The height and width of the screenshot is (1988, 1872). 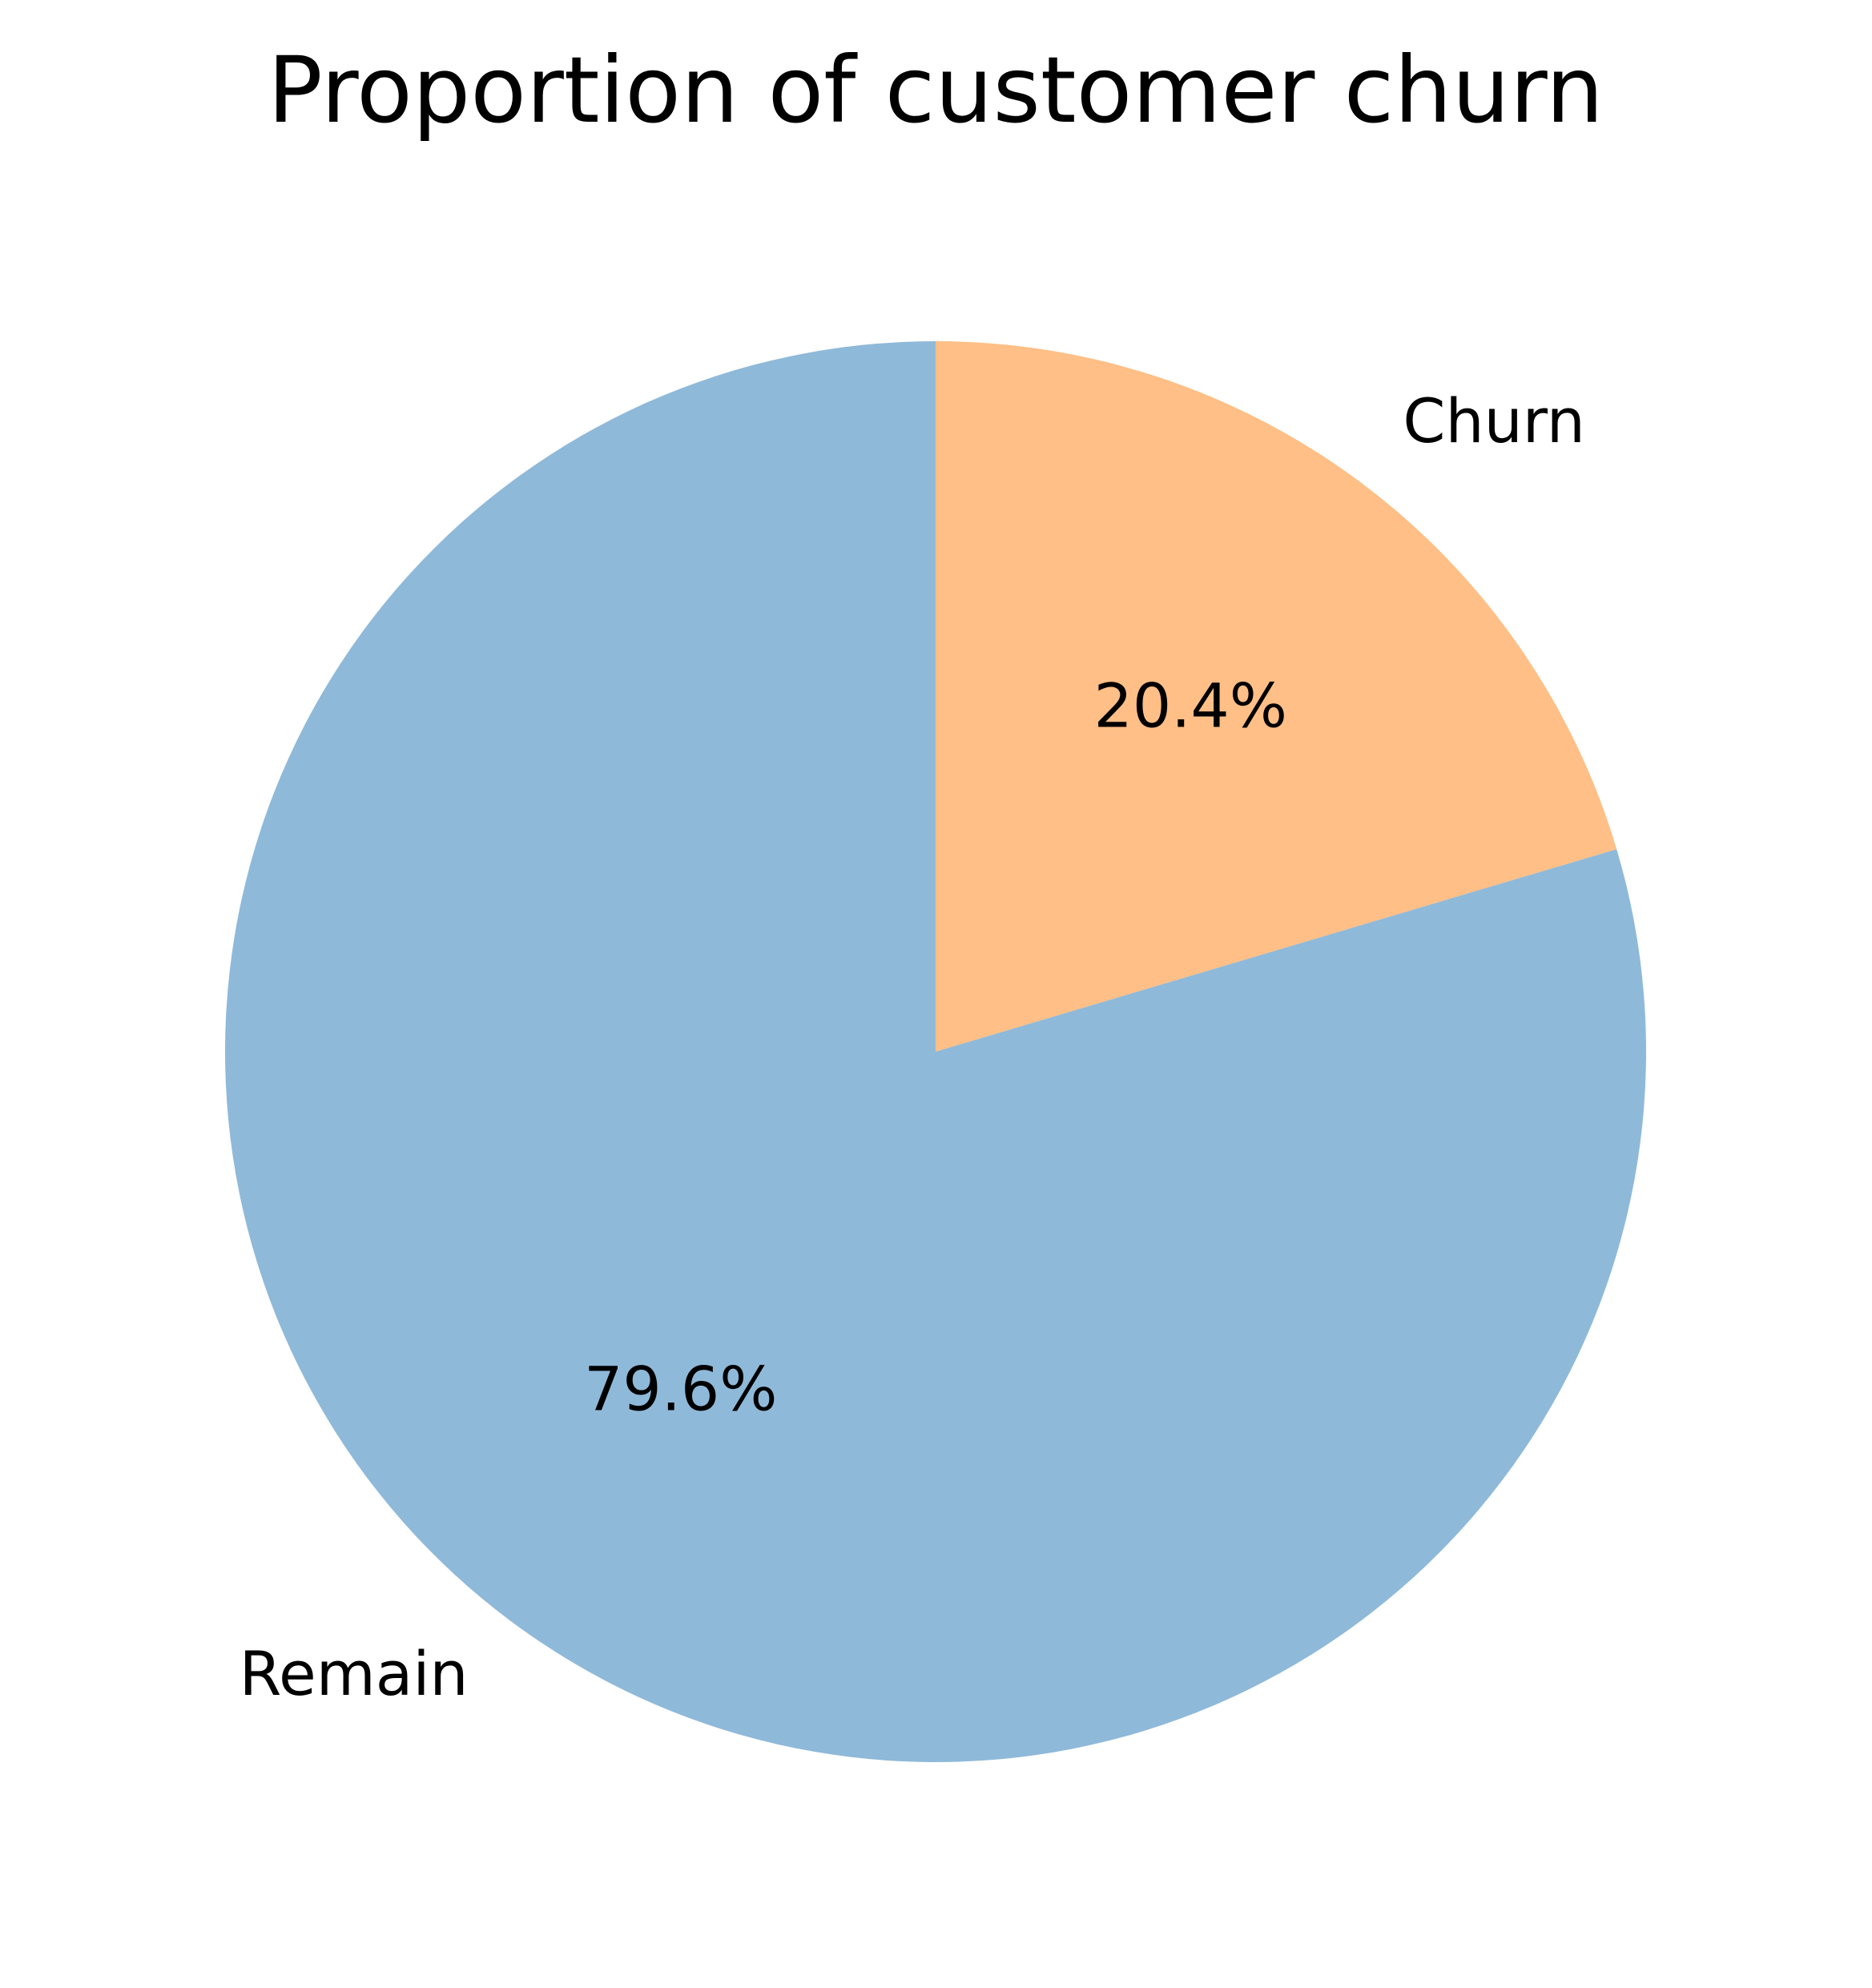 I want to click on slice-percent-churn: 20.4%, so click(x=1189, y=705).